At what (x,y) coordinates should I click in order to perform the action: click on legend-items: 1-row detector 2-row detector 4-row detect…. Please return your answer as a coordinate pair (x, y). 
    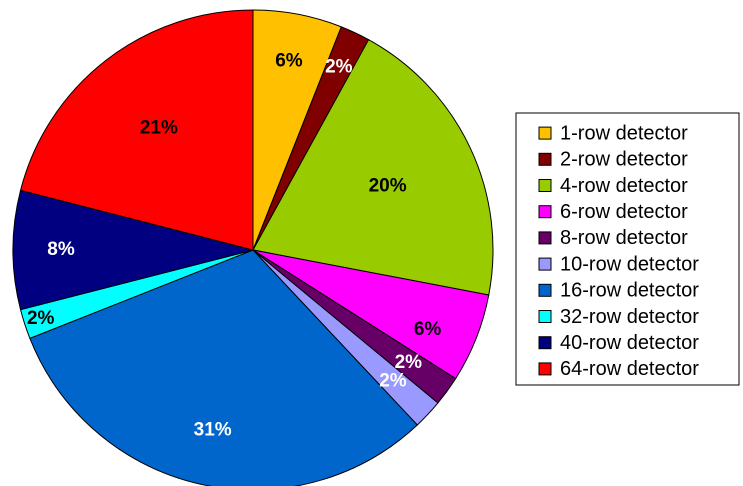
    Looking at the image, I should click on (618, 251).